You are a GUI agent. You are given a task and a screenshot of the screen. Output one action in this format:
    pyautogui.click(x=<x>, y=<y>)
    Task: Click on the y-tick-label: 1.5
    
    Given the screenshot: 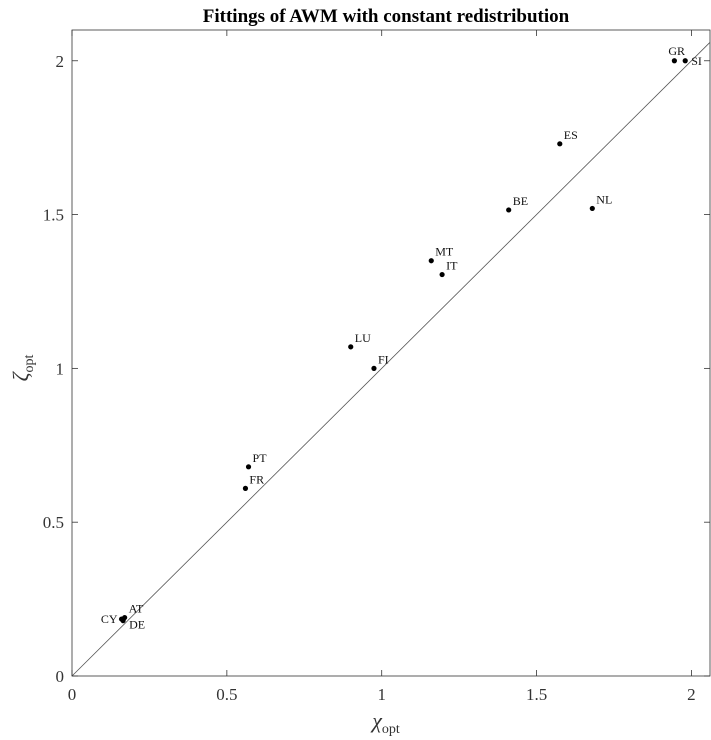 What is the action you would take?
    pyautogui.click(x=53, y=215)
    